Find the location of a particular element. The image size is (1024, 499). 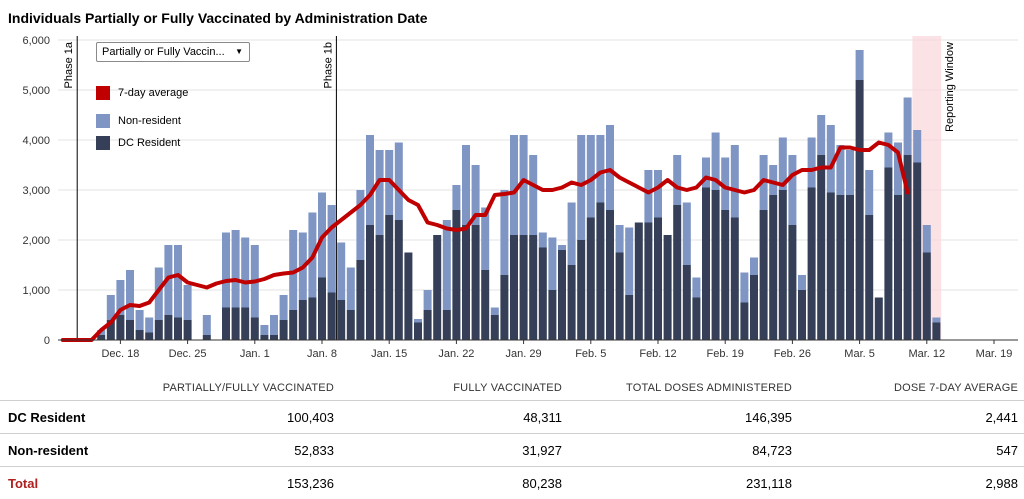

legend-swatch-non-resident is located at coordinates (103, 121).